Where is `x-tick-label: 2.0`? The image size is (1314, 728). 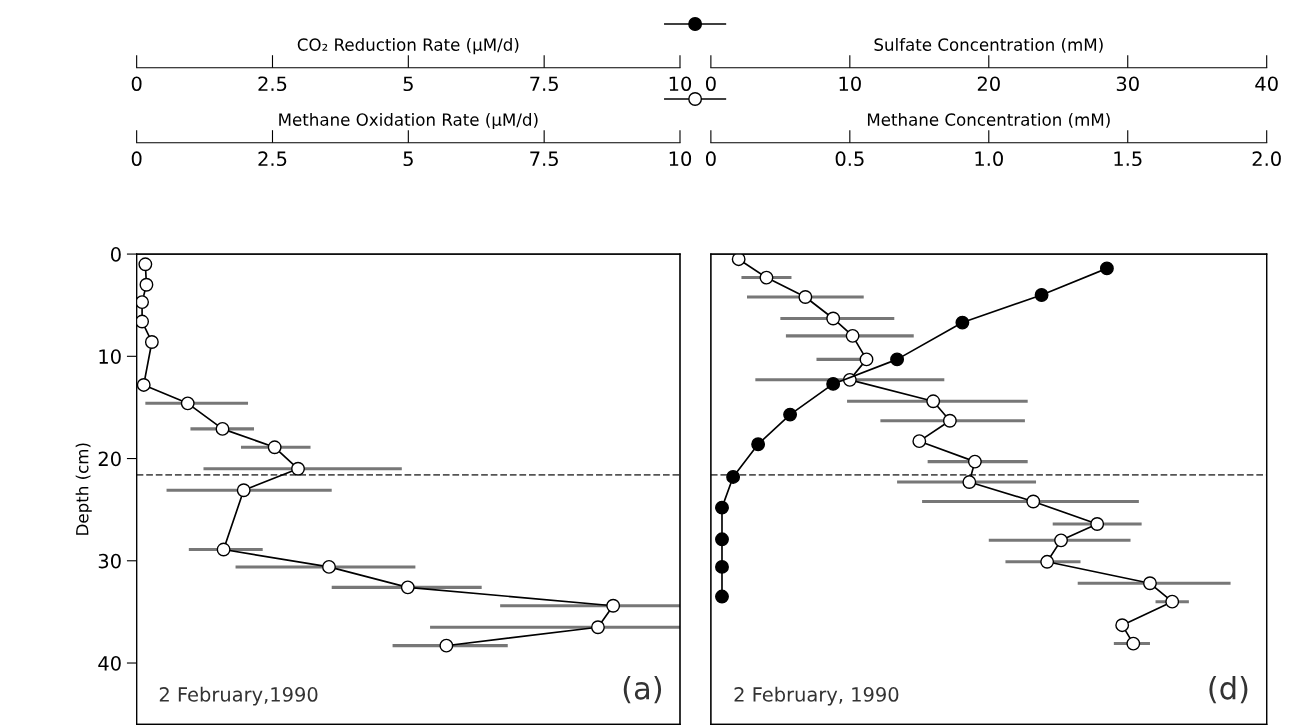
x-tick-label: 2.0 is located at coordinates (1266, 159).